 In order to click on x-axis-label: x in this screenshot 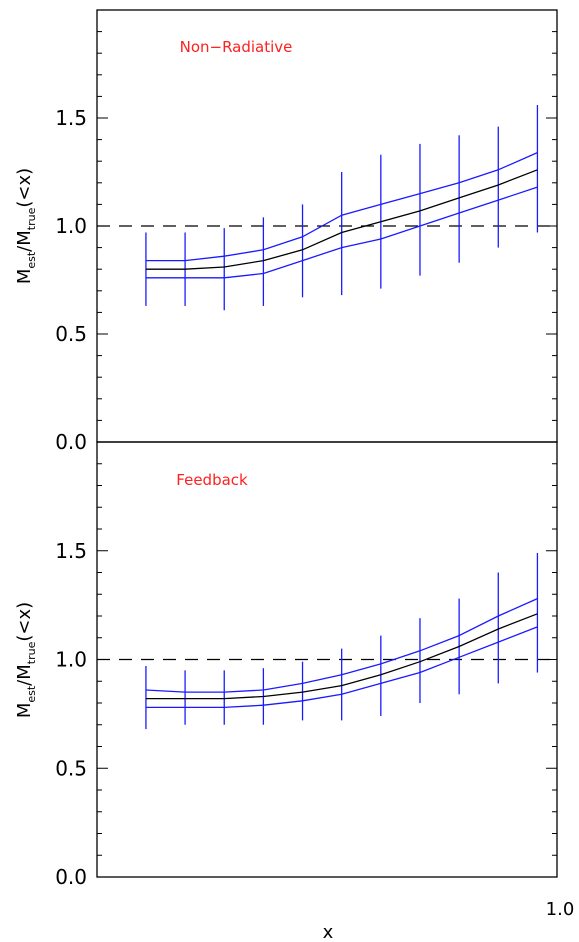, I will do `click(328, 932)`.